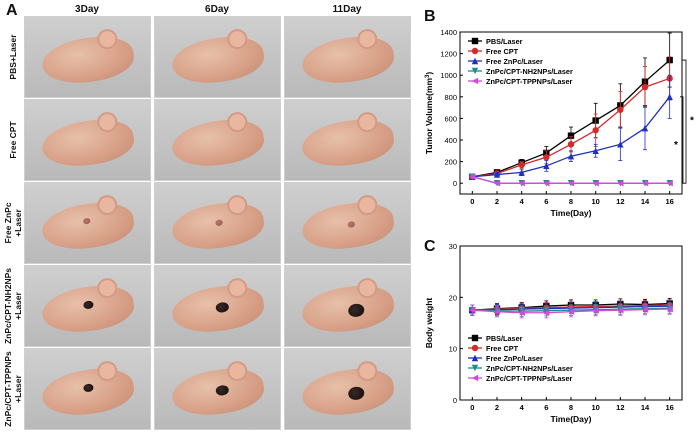  I want to click on row-label-line1: ZnPc/CPT-NH2NPs, so click(8, 306).